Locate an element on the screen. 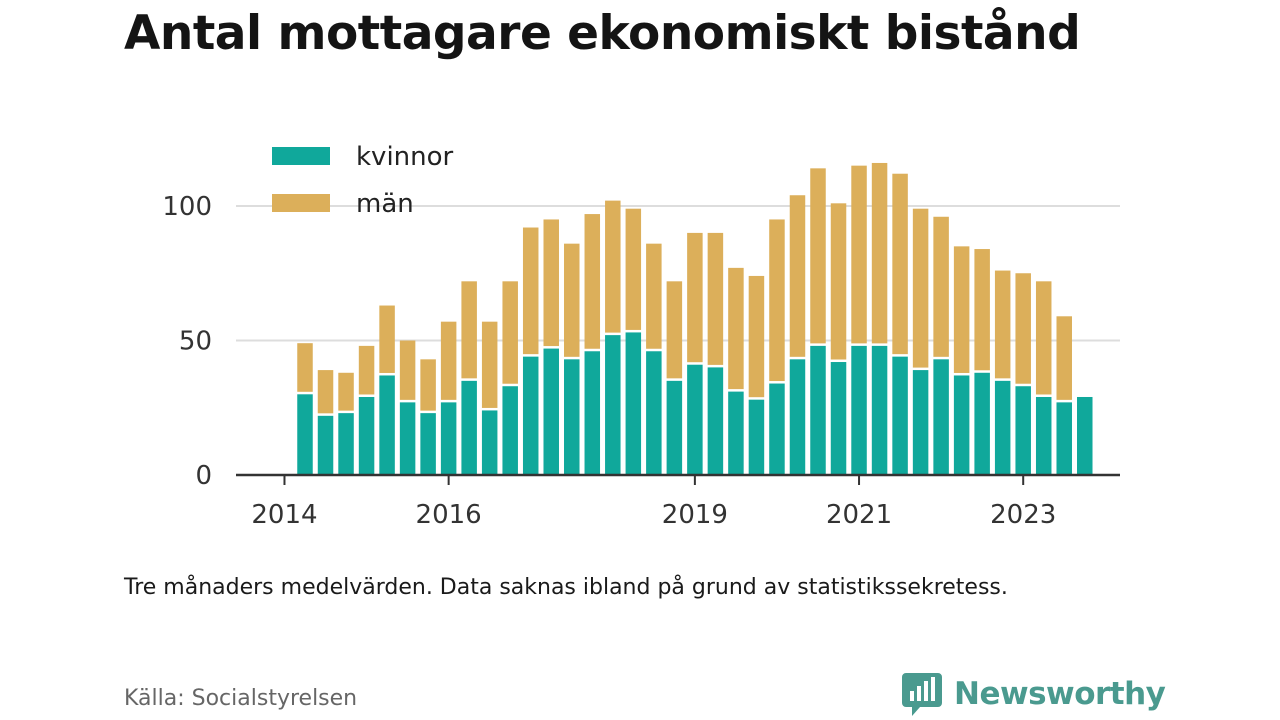 This screenshot has width=1280, height=720. legend-swatch-man is located at coordinates (301, 203).